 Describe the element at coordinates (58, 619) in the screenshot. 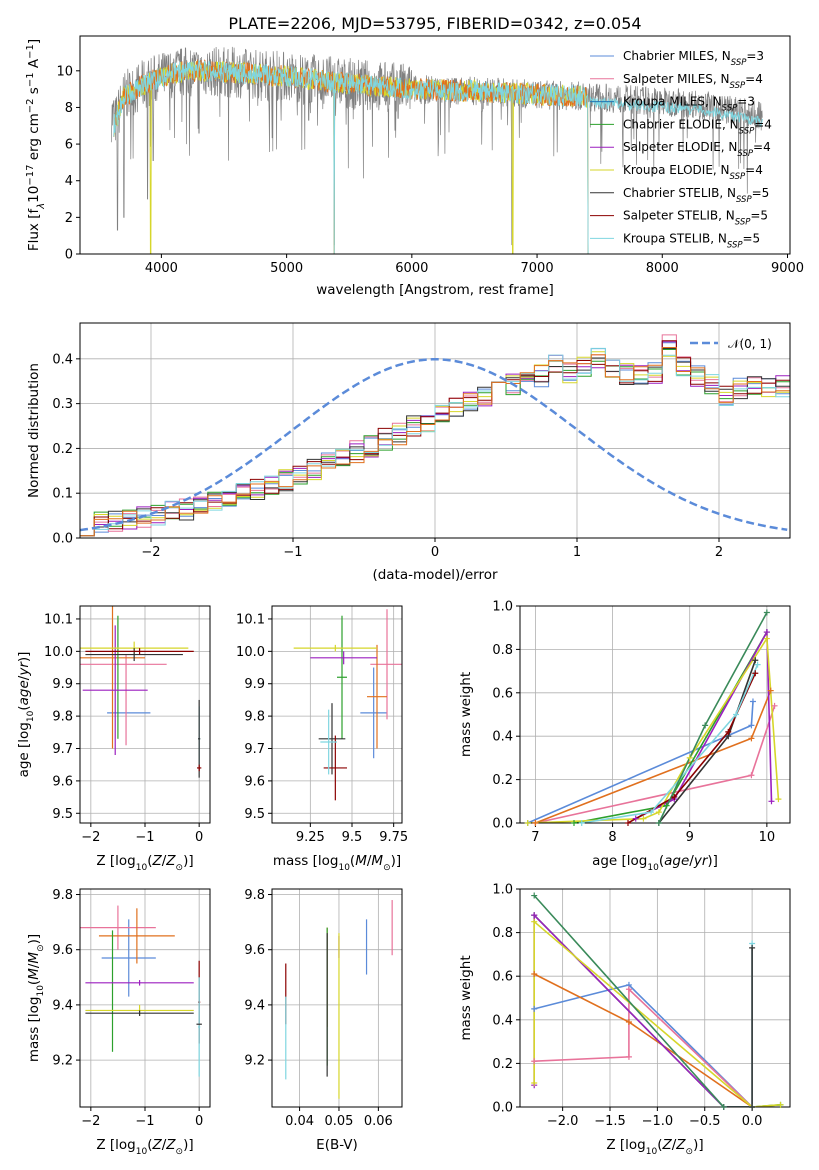

I see `y-tick-label: 10.1` at that location.